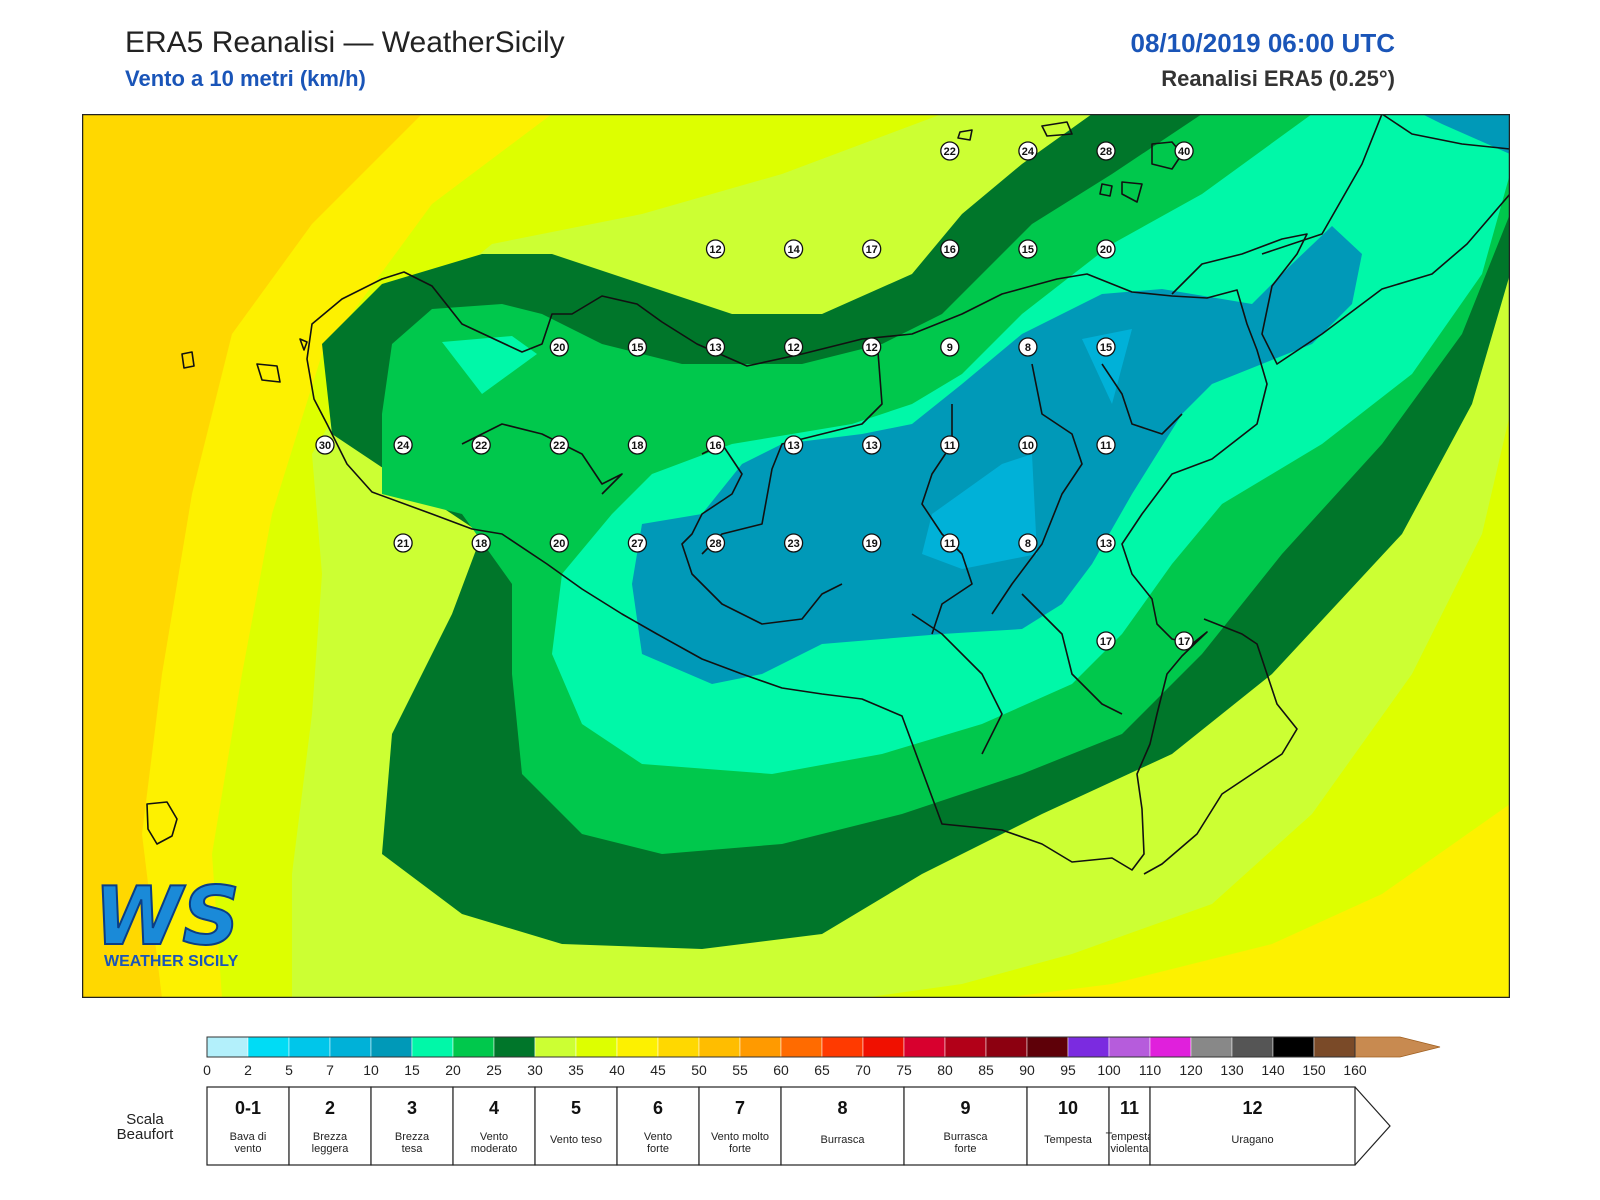 The image size is (1600, 1200). I want to click on beaufort-scale-title: Scala Beaufort, so click(145, 1127).